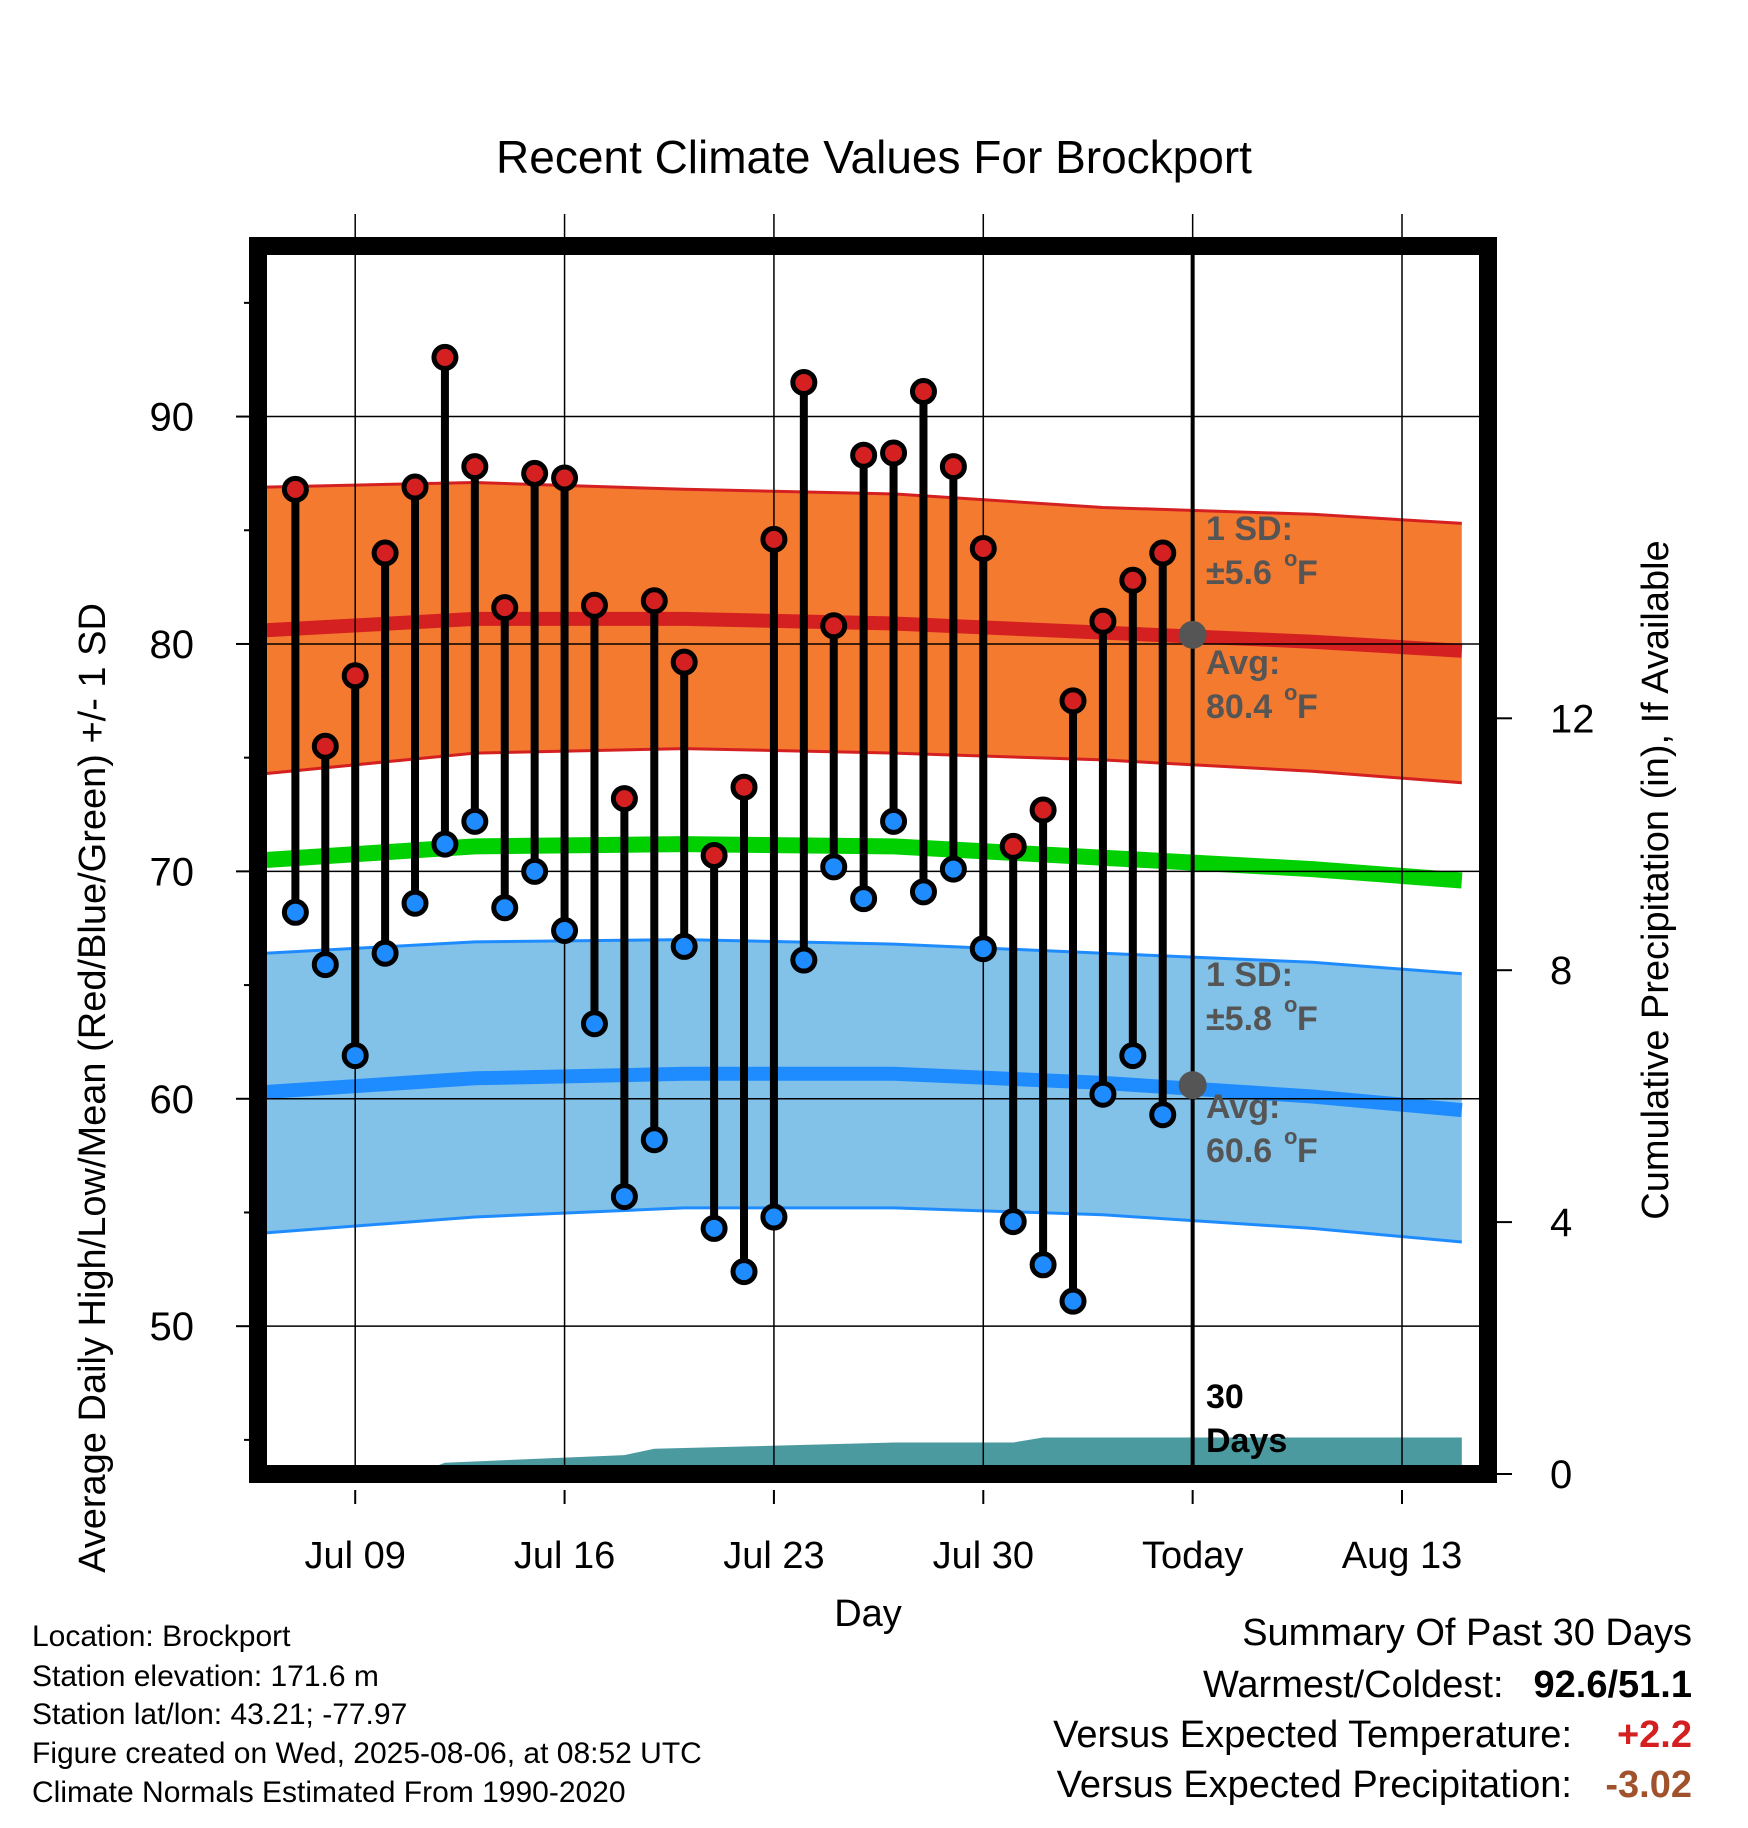 Image resolution: width=1748 pixels, height=1828 pixels. What do you see at coordinates (1249, 529) in the screenshot?
I see `annotation-high-sd-line1: 1 SD:` at bounding box center [1249, 529].